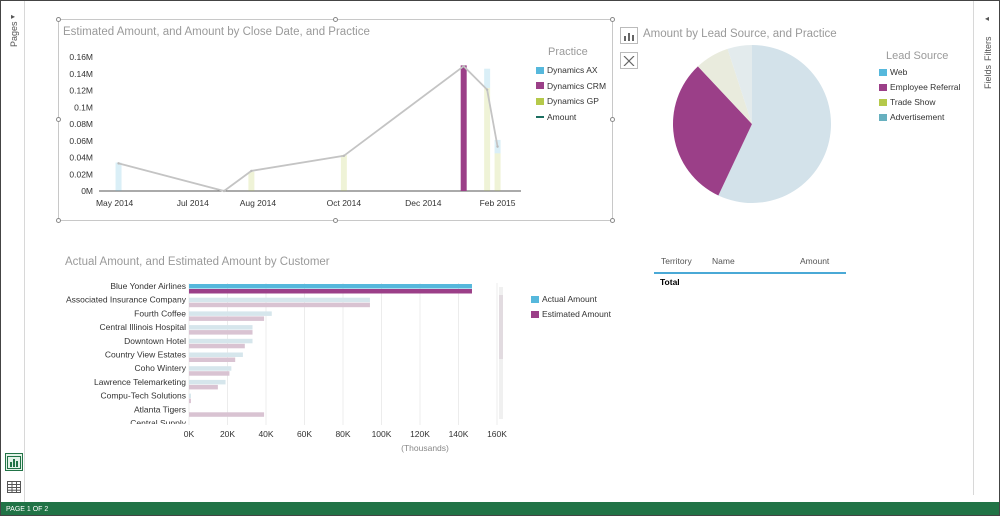 The height and width of the screenshot is (516, 1000). Describe the element at coordinates (330, 291) in the screenshot. I see `bar-estimated-amount-blue-yonder-airlines` at that location.